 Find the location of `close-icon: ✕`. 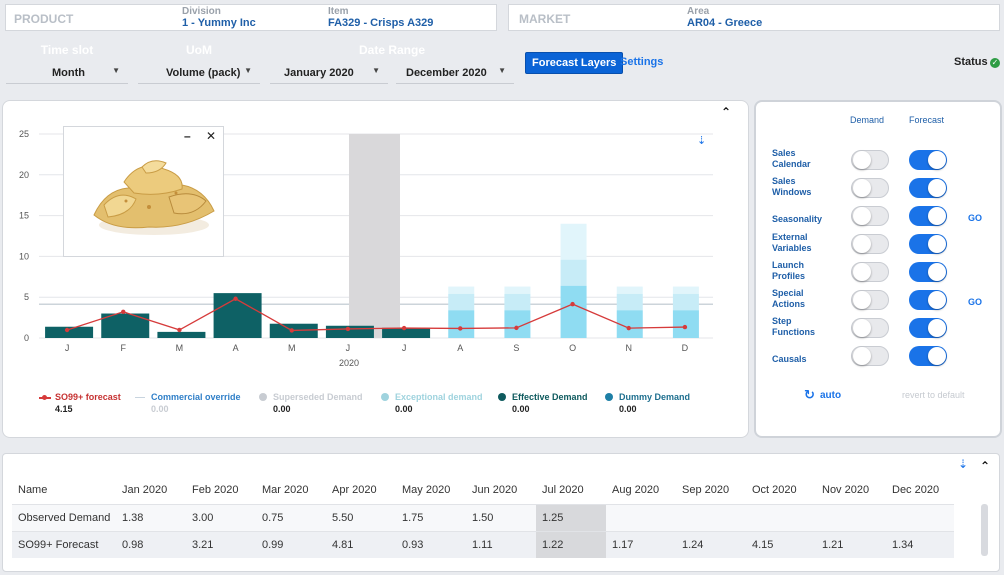

close-icon: ✕ is located at coordinates (211, 136).